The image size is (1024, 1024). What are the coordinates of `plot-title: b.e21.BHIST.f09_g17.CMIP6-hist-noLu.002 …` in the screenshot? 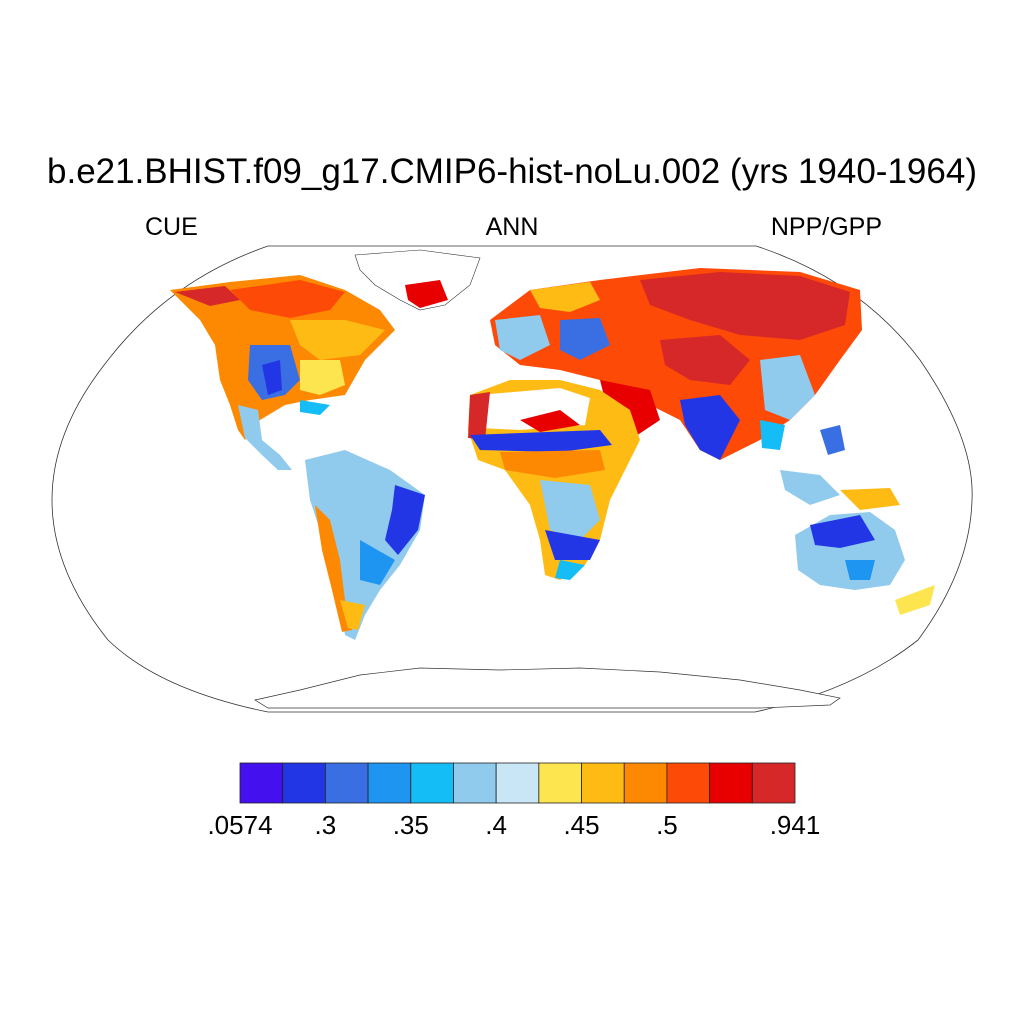 It's located at (512, 171).